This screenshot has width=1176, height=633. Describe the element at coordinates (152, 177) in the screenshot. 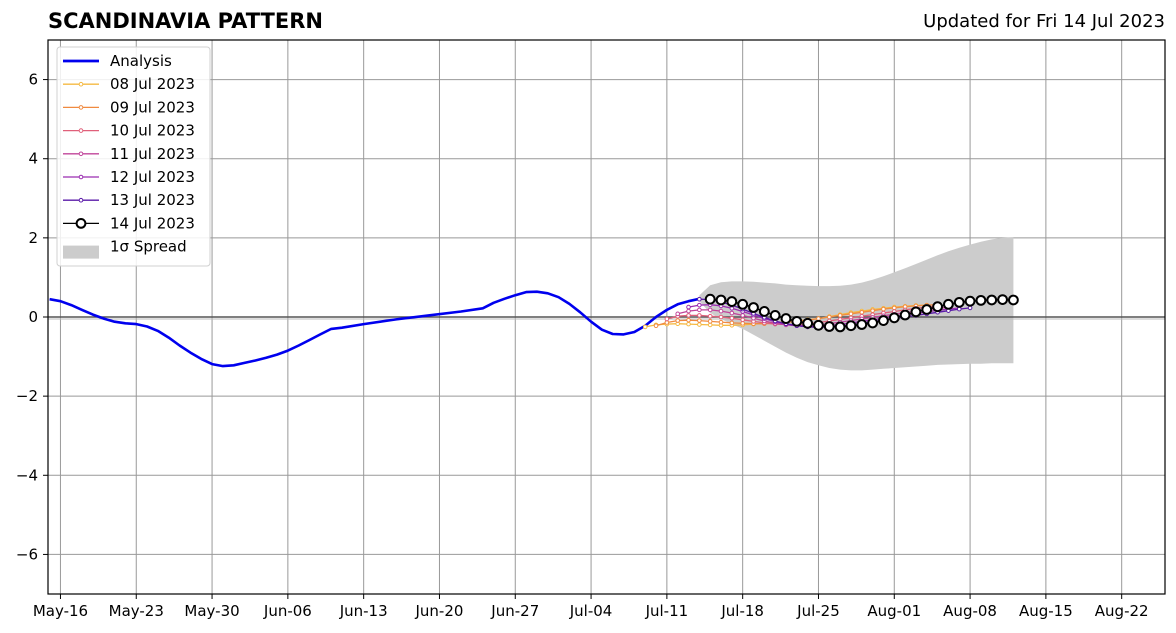

I see `legend-label: 12 Jul 2023` at that location.